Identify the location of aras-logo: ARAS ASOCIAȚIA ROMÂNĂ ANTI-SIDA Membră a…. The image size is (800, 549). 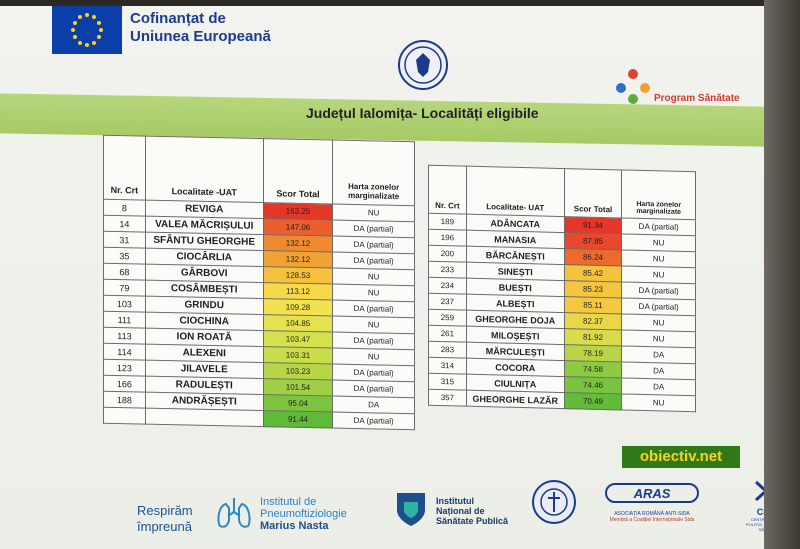
(652, 502).